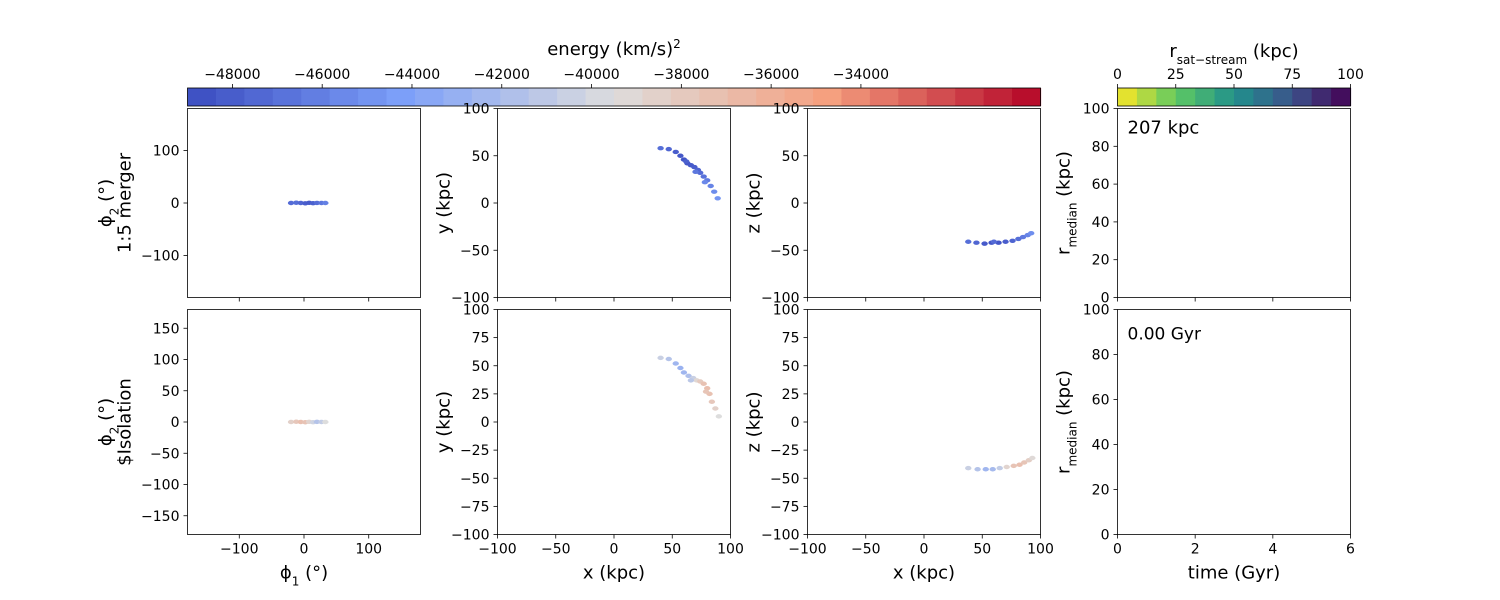 This screenshot has width=1500, height=600. Describe the element at coordinates (502, 75) in the screenshot. I see `energy-colorbar-tick-label: −42000` at that location.